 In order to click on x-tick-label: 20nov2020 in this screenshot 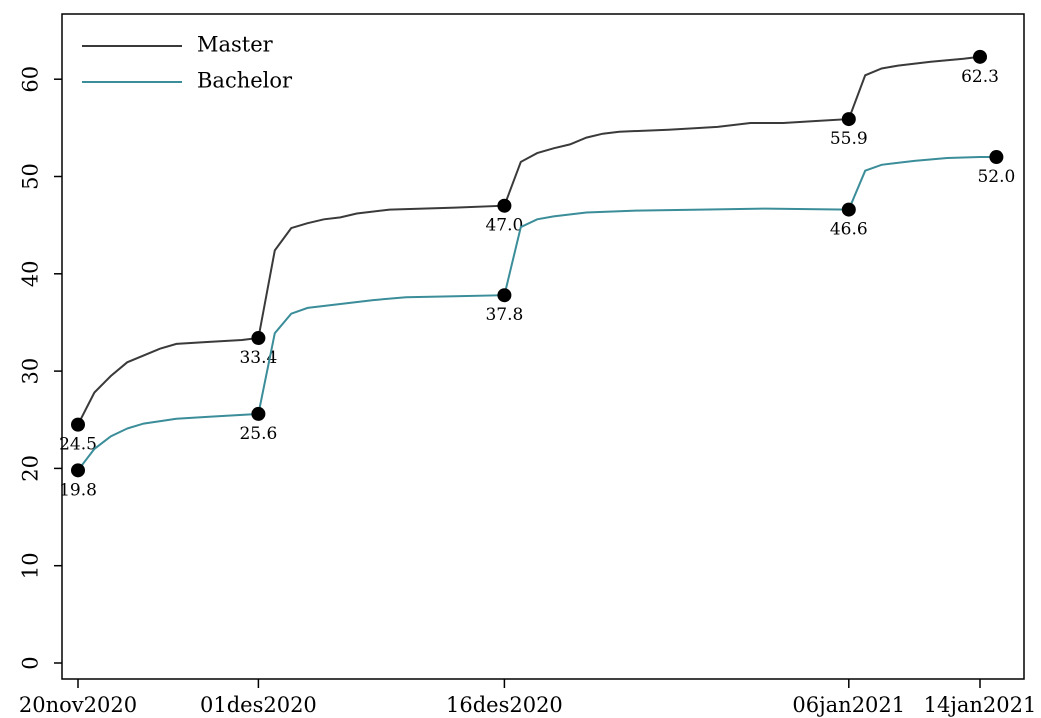, I will do `click(78, 705)`.